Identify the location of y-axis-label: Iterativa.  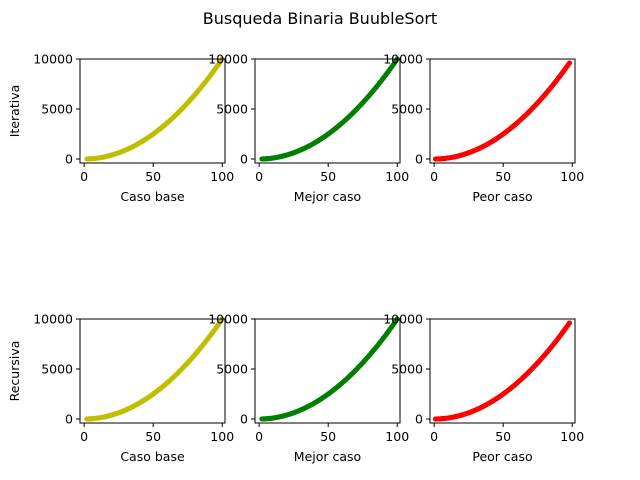
(14, 111).